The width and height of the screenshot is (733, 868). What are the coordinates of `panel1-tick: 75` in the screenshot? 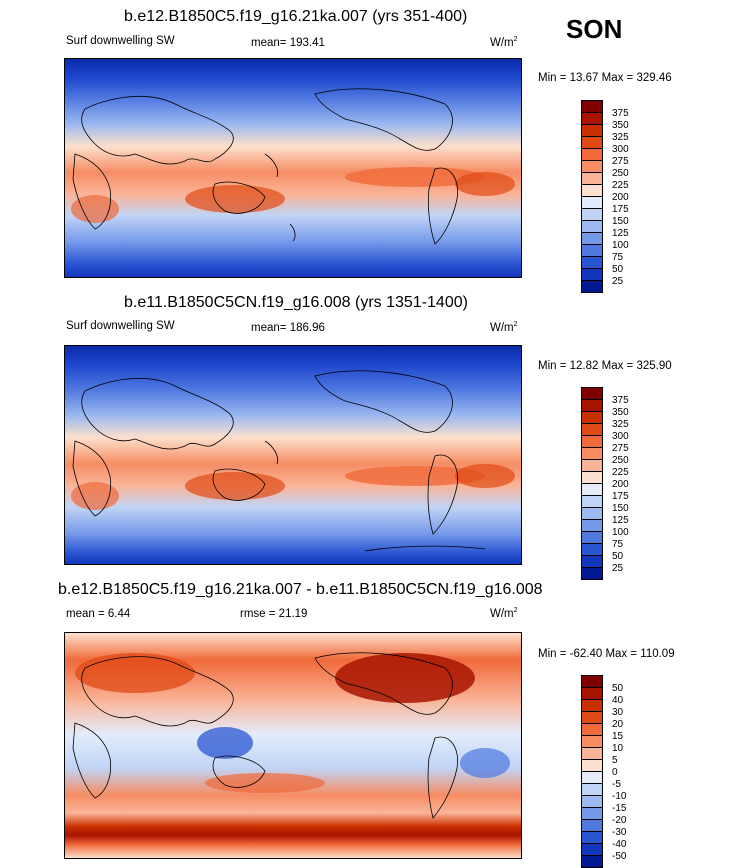 It's located at (618, 257).